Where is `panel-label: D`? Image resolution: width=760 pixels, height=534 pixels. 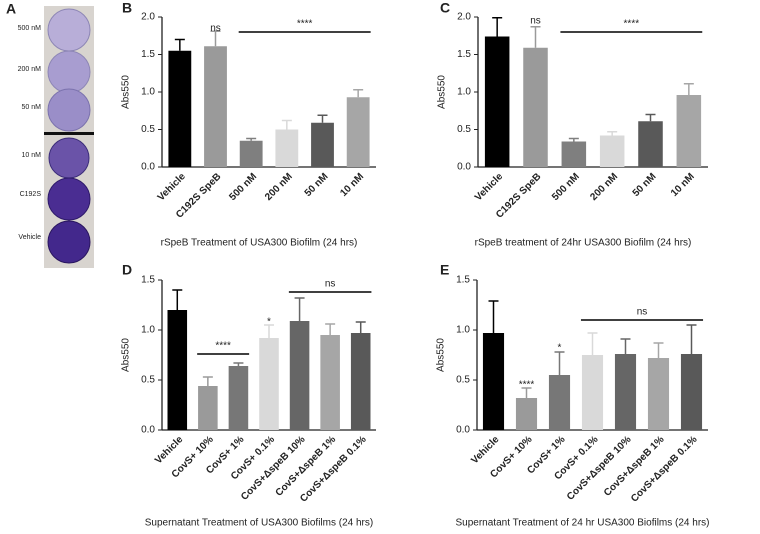 panel-label: D is located at coordinates (127, 270).